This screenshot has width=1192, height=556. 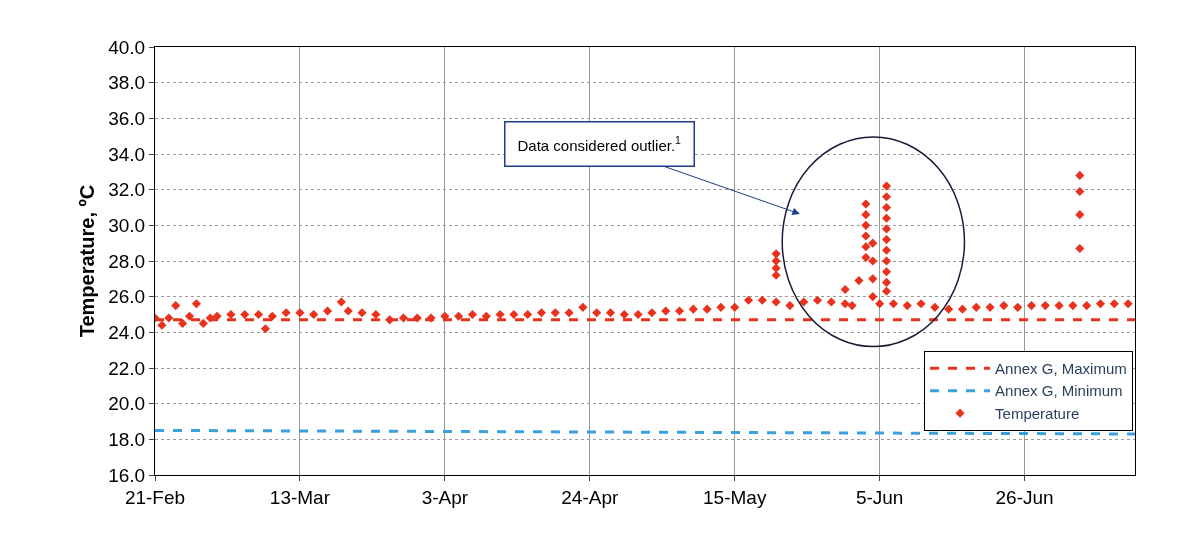 I want to click on y-tick-label: 36.0, so click(x=127, y=118).